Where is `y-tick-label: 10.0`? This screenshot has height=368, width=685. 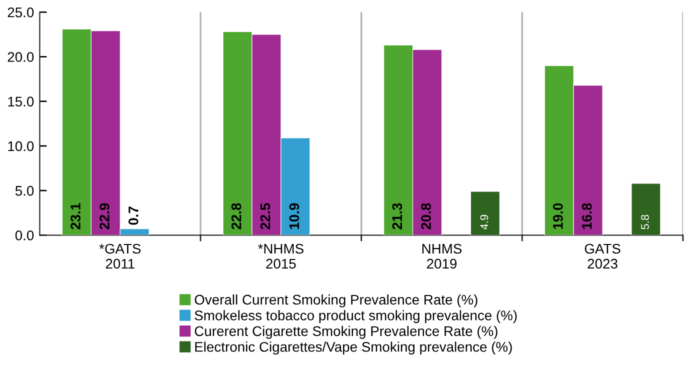
y-tick-label: 10.0 is located at coordinates (21, 146).